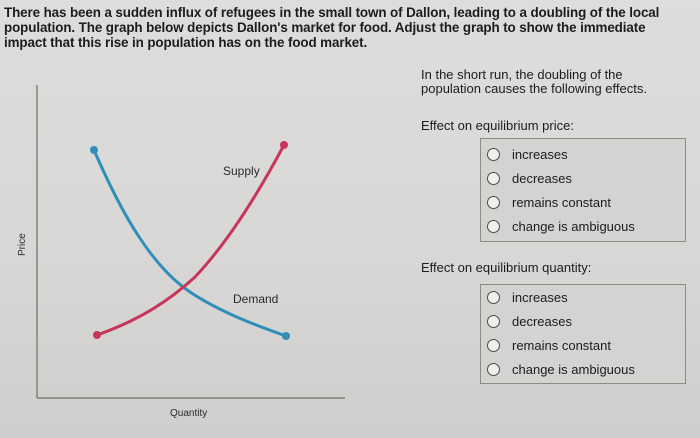  I want to click on price-option-ambiguous: change is ambiguous, so click(583, 226).